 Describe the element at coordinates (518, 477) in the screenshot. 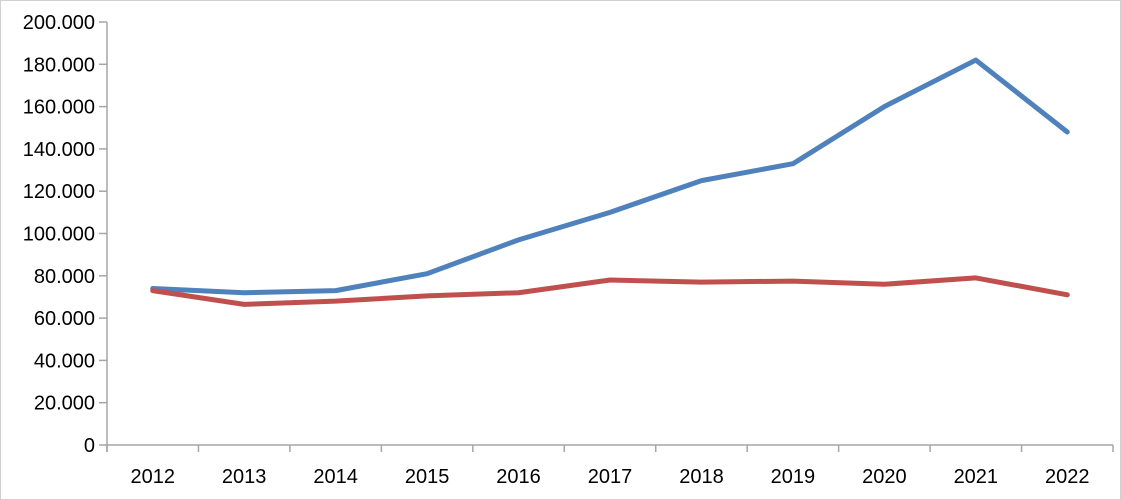

I see `x-axis-tick-label: 2016` at that location.